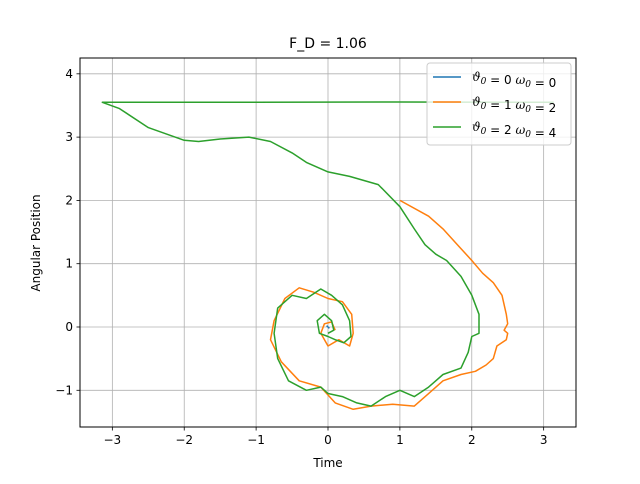 This screenshot has height=484, width=640. I want to click on y-tick-label: 3, so click(69, 137).